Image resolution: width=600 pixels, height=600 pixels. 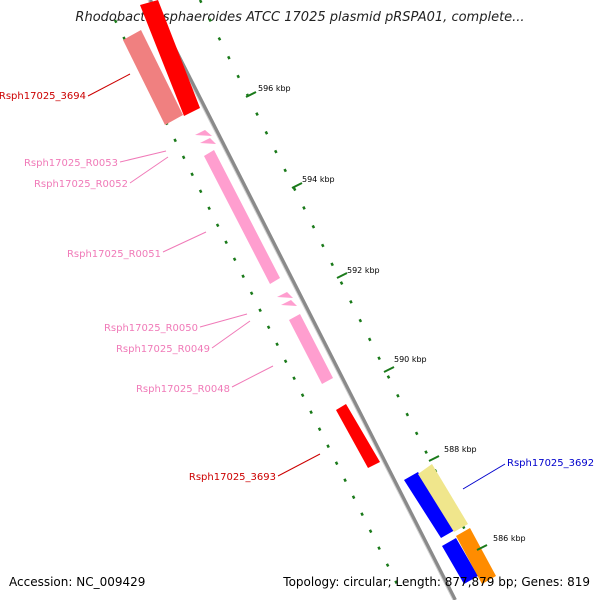 What do you see at coordinates (43, 96) in the screenshot?
I see `gene-label-3694: Rsph17025_3694` at bounding box center [43, 96].